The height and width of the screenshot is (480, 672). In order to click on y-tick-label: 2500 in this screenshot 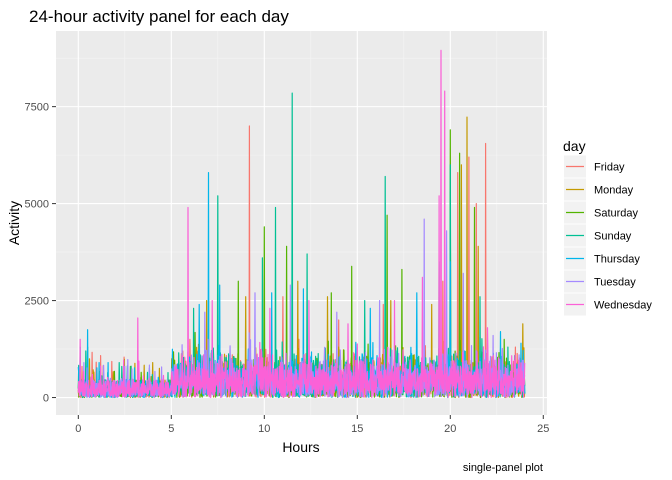, I will do `click(37, 302)`.